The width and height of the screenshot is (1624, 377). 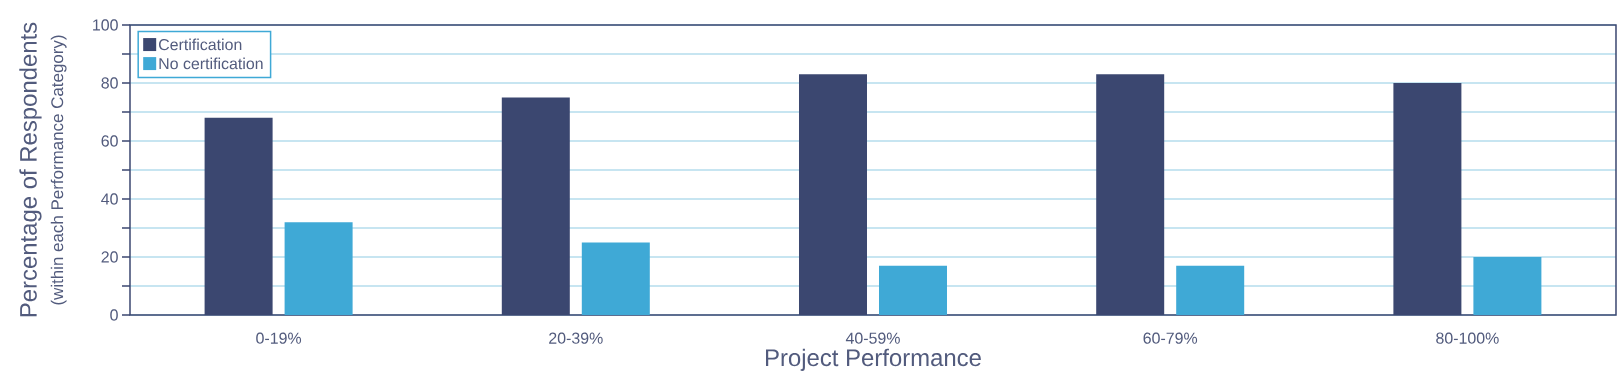 I want to click on y-tick-label: 100, so click(x=105, y=25).